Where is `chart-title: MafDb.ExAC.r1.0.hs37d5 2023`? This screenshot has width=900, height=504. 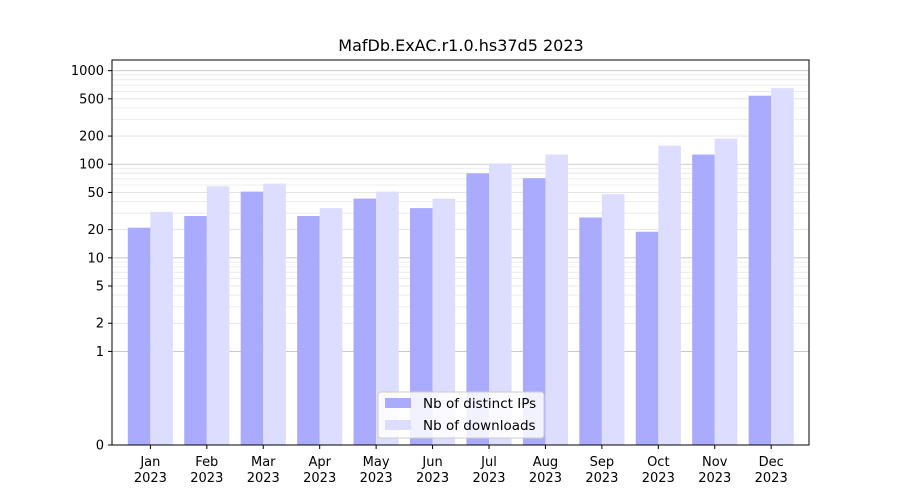
chart-title: MafDb.ExAC.r1.0.hs37d5 2023 is located at coordinates (460, 45).